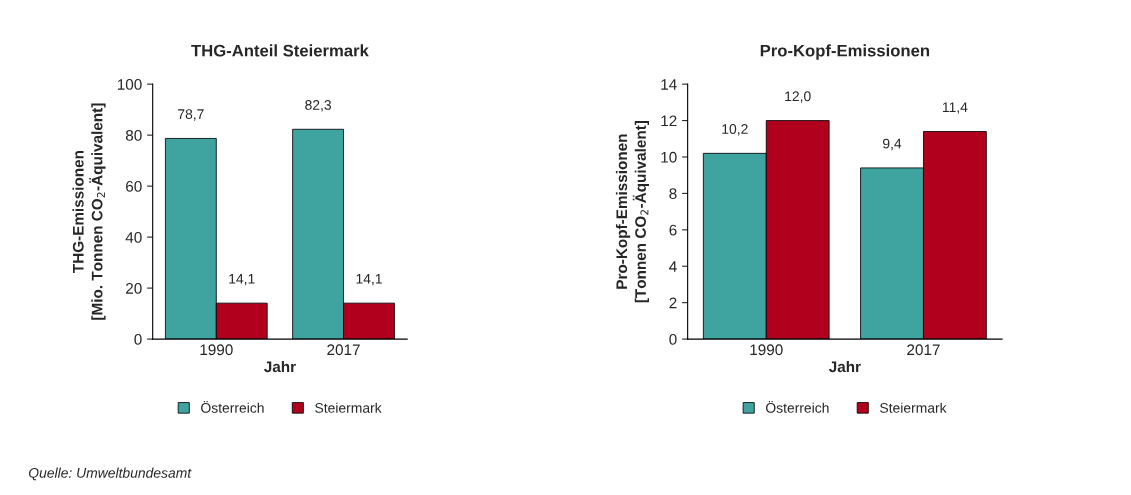 This screenshot has height=495, width=1131. Describe the element at coordinates (134, 288) in the screenshot. I see `y-tick-label: 20` at that location.